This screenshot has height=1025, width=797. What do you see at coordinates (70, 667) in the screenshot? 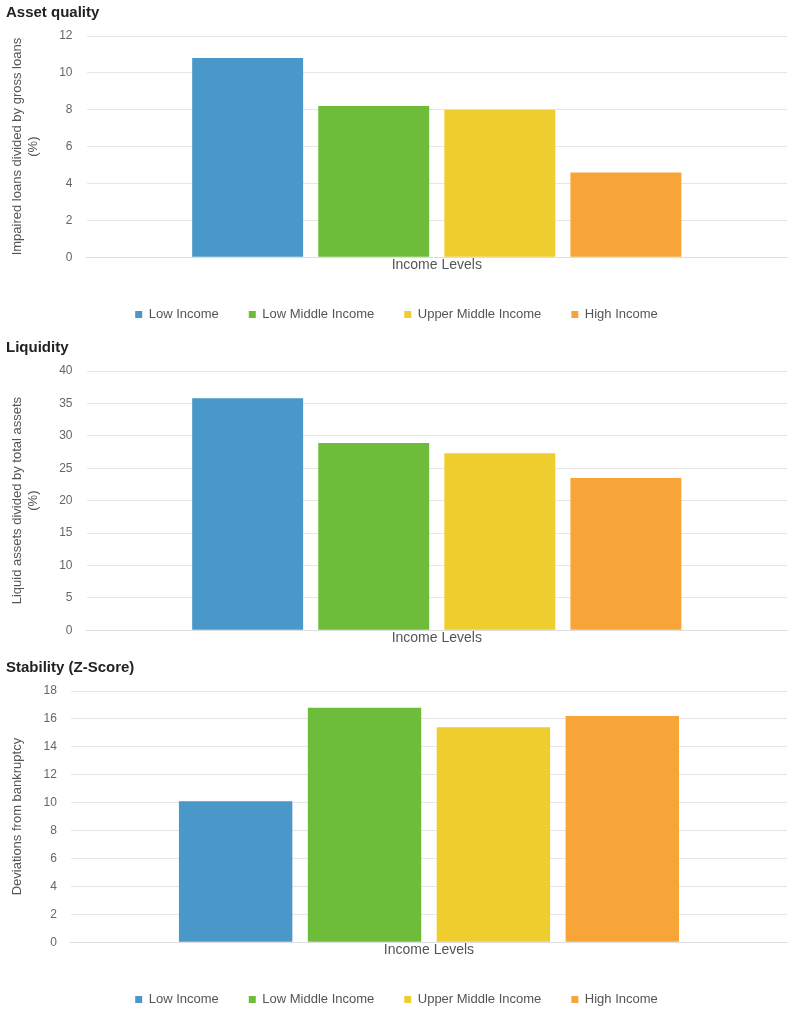
I see `chart-title: Stability (Z-Score)` at bounding box center [70, 667].